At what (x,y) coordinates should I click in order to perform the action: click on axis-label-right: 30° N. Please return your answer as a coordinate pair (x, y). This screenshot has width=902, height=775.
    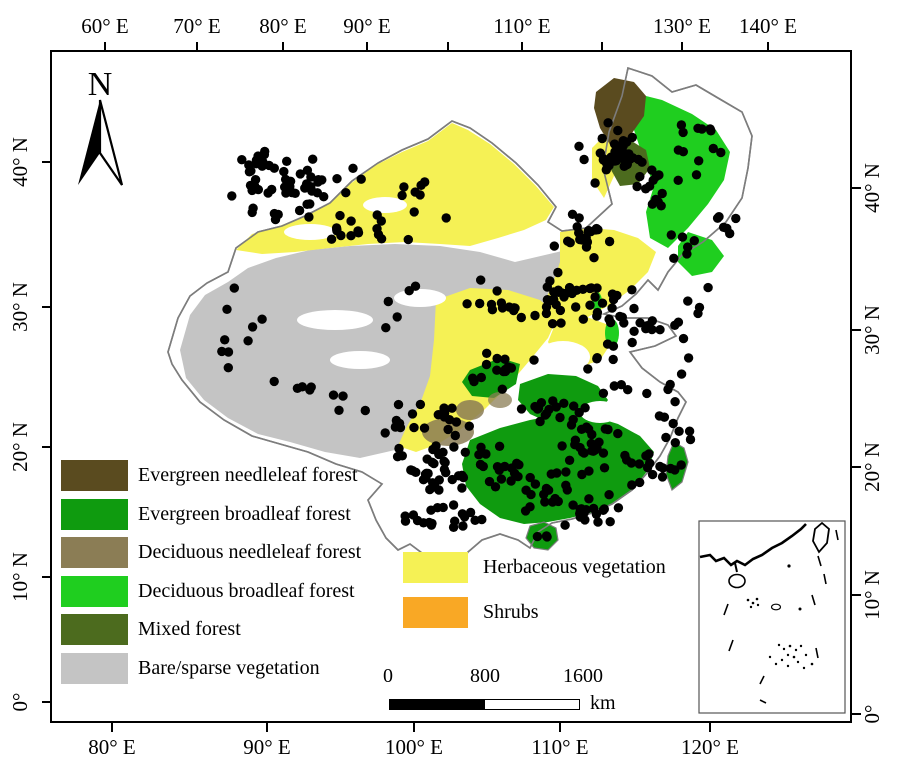
    Looking at the image, I should click on (872, 330).